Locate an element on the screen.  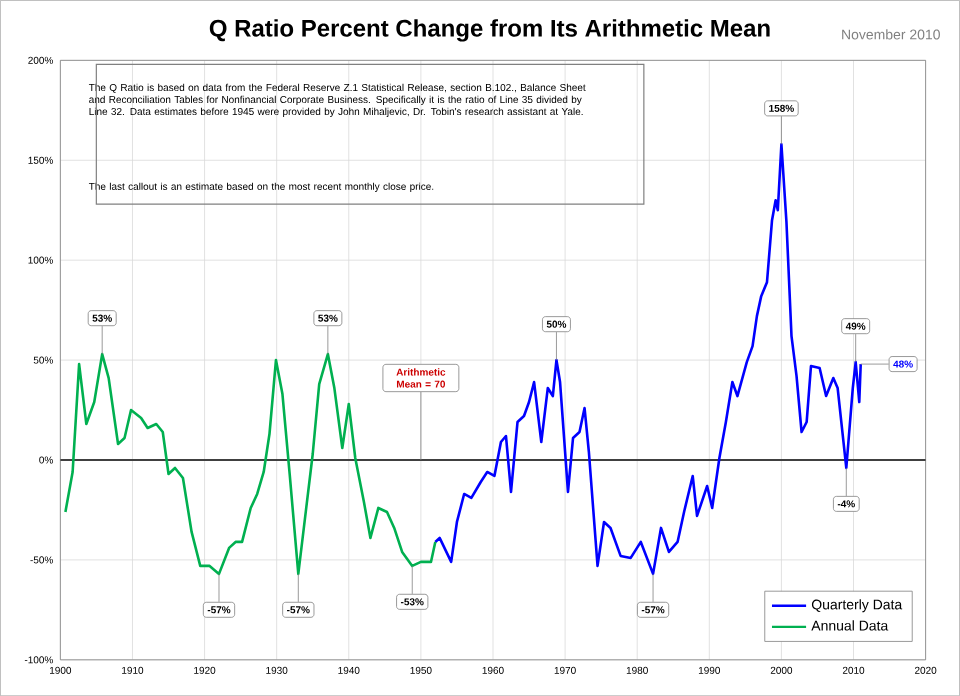
chart-title: Q Ratio Percent Change from Its Arithmetic Mean is located at coordinates (489, 30).